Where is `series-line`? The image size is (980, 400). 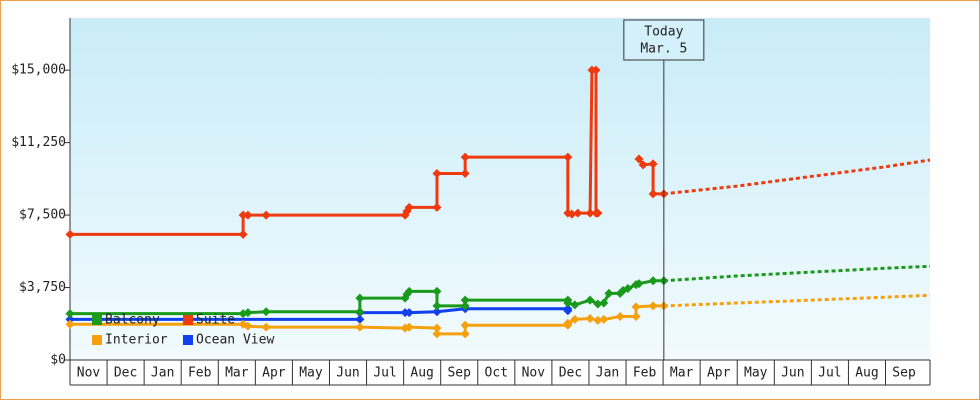
series-line is located at coordinates (367, 320).